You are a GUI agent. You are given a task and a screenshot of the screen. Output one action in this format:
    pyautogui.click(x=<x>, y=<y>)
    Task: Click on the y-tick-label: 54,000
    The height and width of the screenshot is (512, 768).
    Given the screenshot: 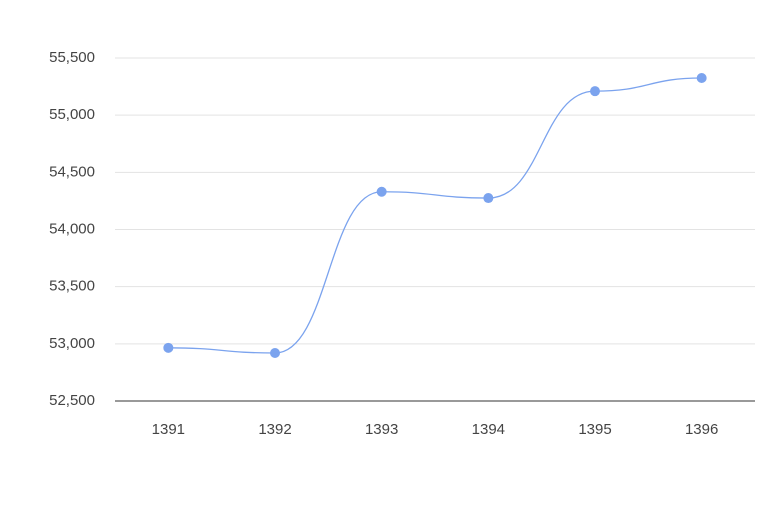 What is the action you would take?
    pyautogui.click(x=72, y=228)
    